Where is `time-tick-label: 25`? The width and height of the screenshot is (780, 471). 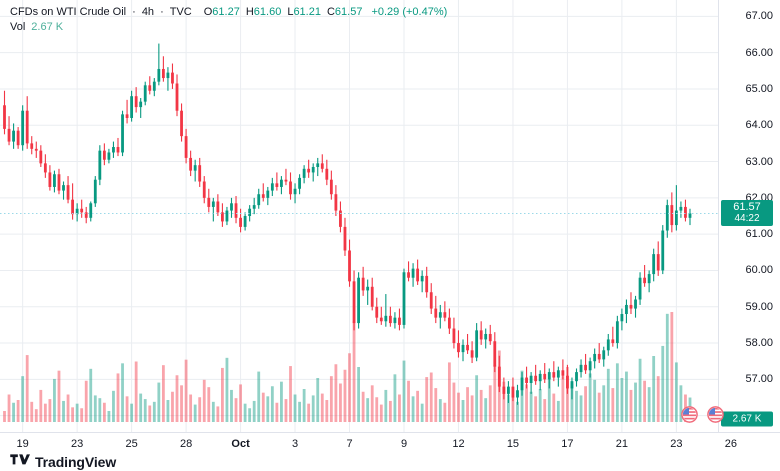
time-tick-label: 25 is located at coordinates (131, 444).